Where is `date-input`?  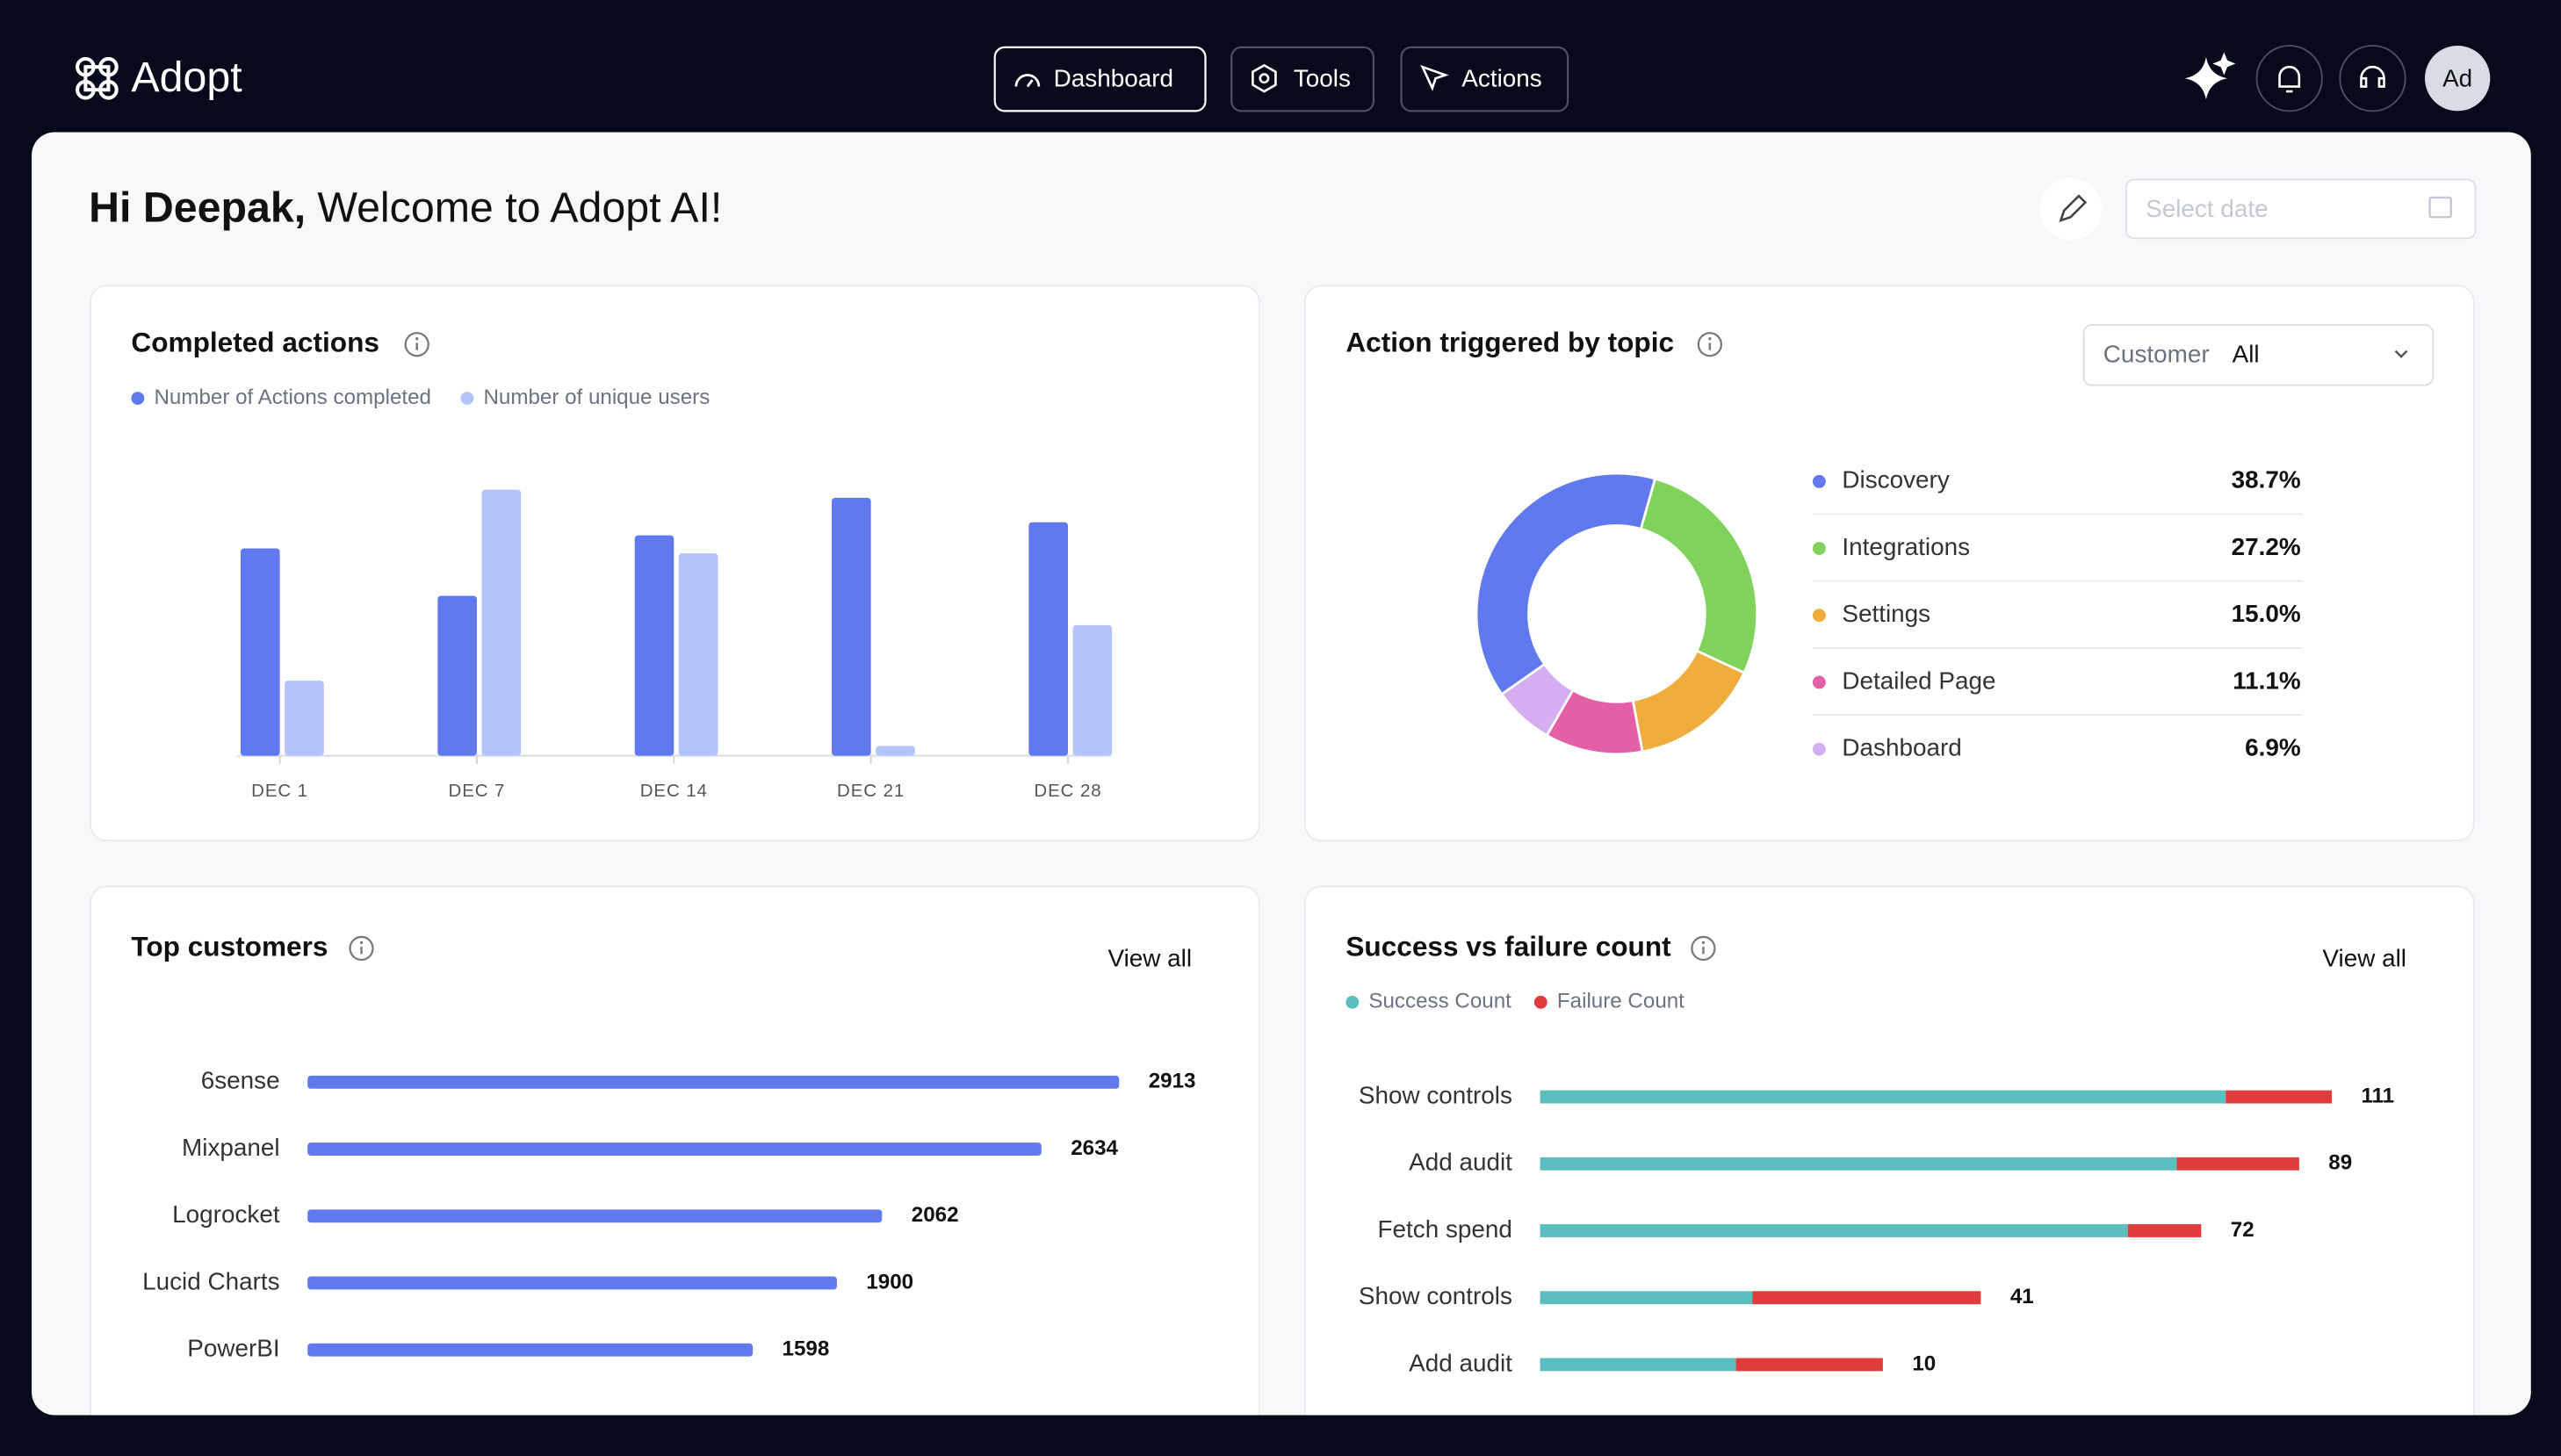 date-input is located at coordinates (2301, 209).